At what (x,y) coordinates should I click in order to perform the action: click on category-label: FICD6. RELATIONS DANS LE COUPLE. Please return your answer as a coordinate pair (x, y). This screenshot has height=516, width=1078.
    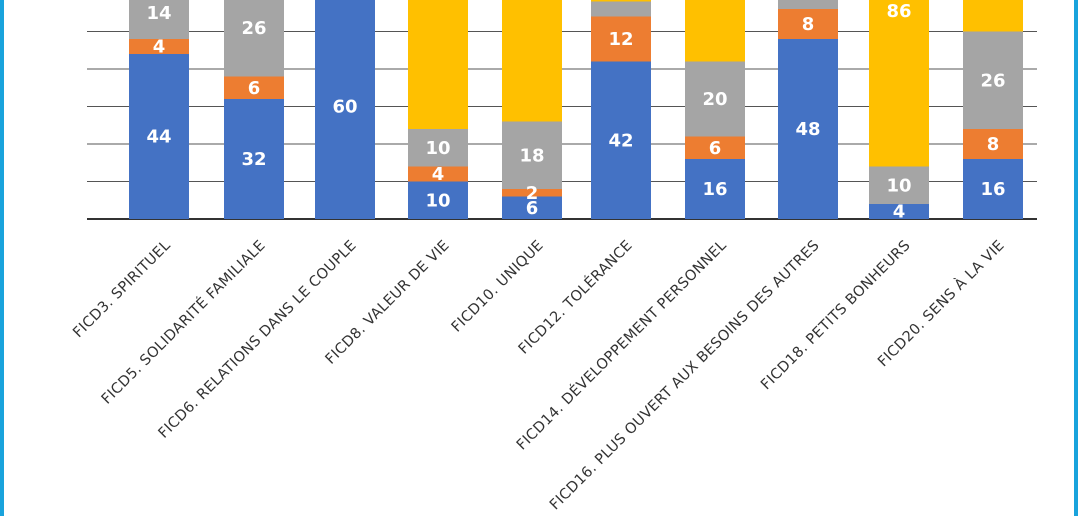
    Looking at the image, I should click on (258, 340).